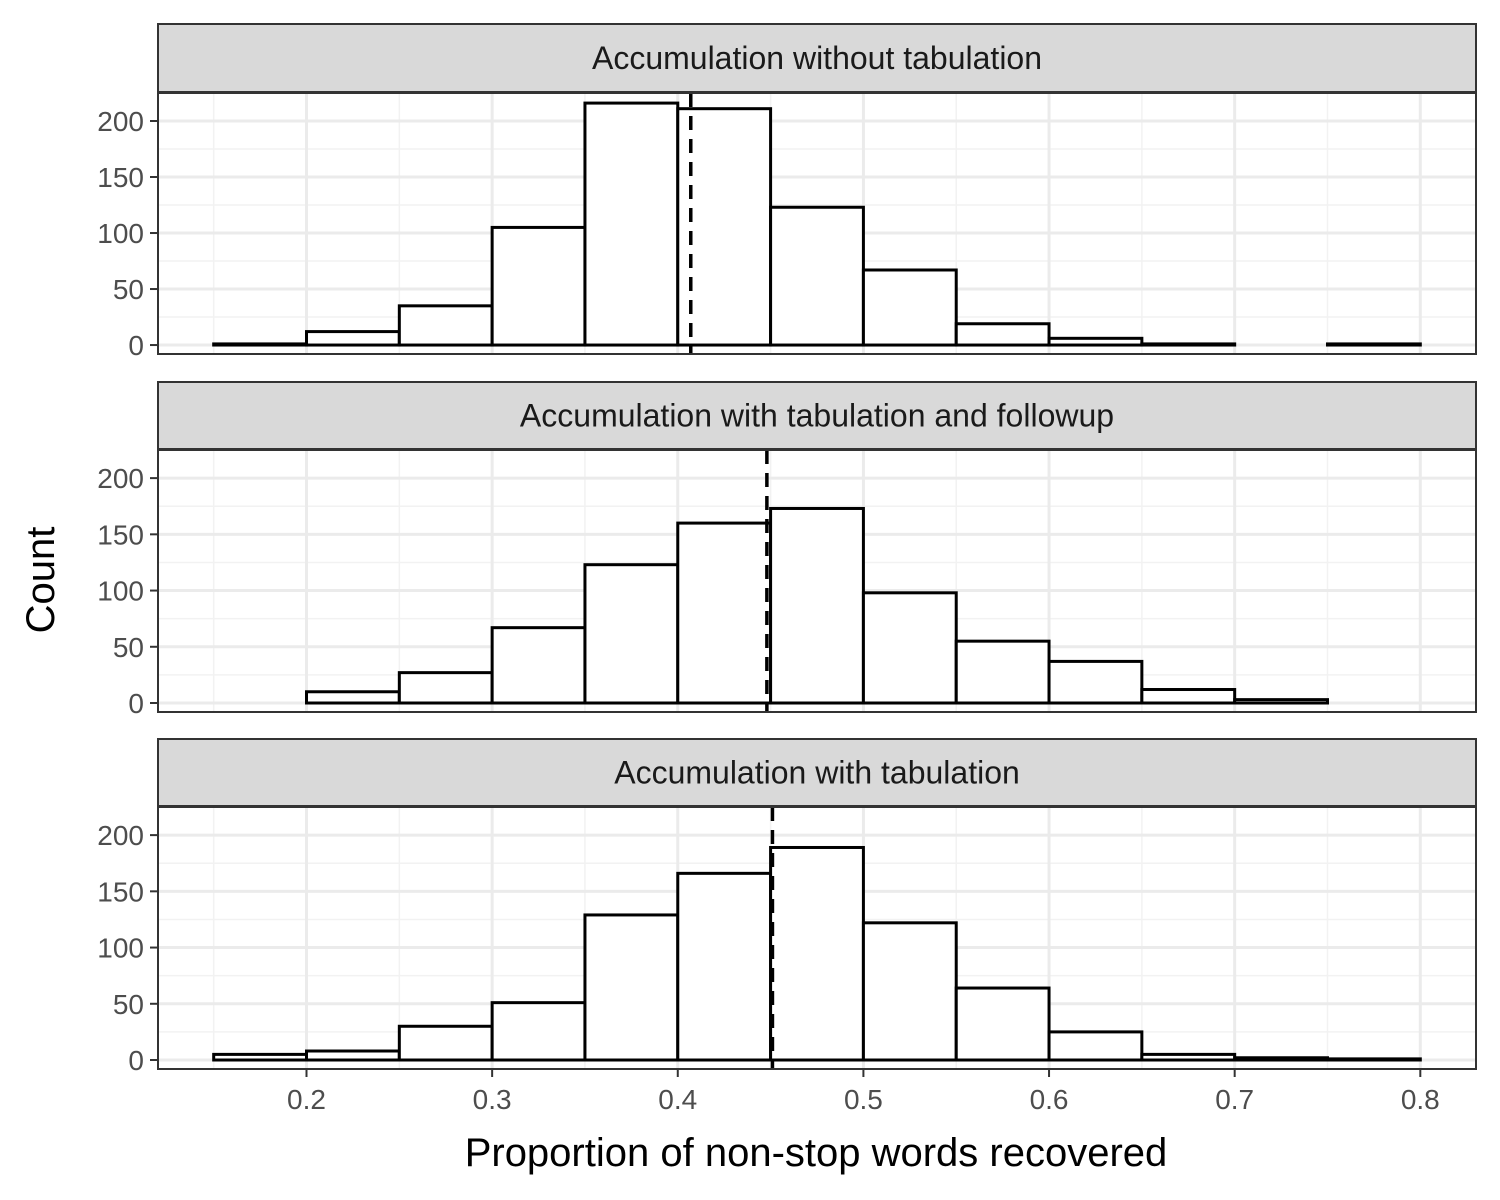  I want to click on x-tick-label: 0.2, so click(306, 1099).